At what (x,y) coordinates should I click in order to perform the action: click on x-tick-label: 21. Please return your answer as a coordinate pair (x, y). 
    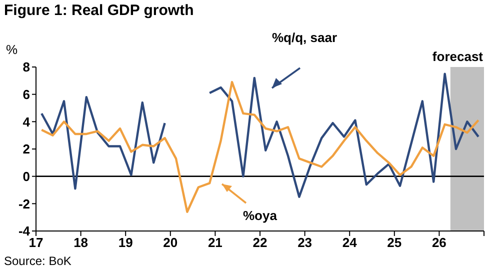
    Looking at the image, I should click on (215, 242).